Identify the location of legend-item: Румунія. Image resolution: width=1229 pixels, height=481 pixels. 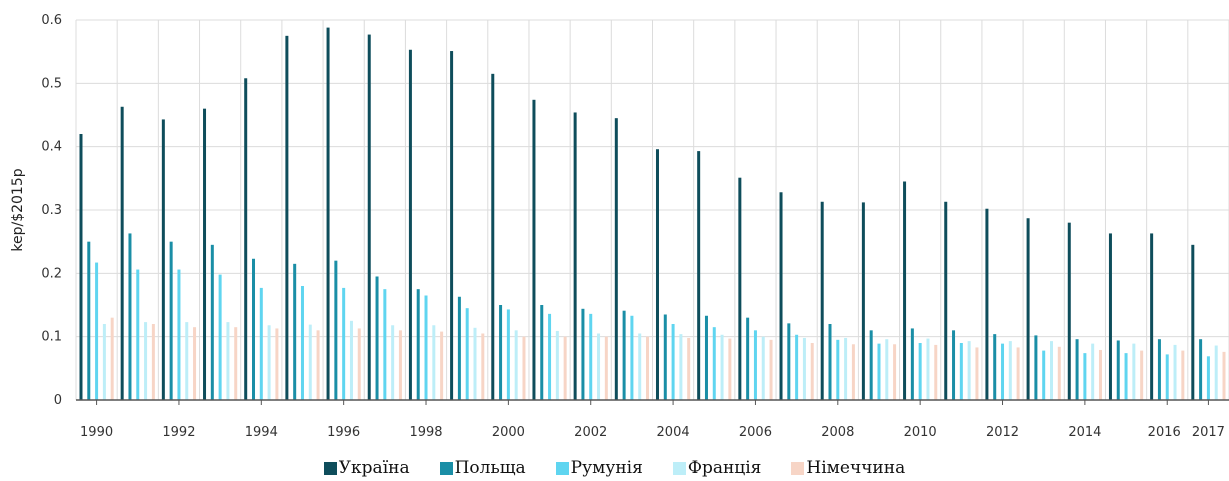
(599, 468).